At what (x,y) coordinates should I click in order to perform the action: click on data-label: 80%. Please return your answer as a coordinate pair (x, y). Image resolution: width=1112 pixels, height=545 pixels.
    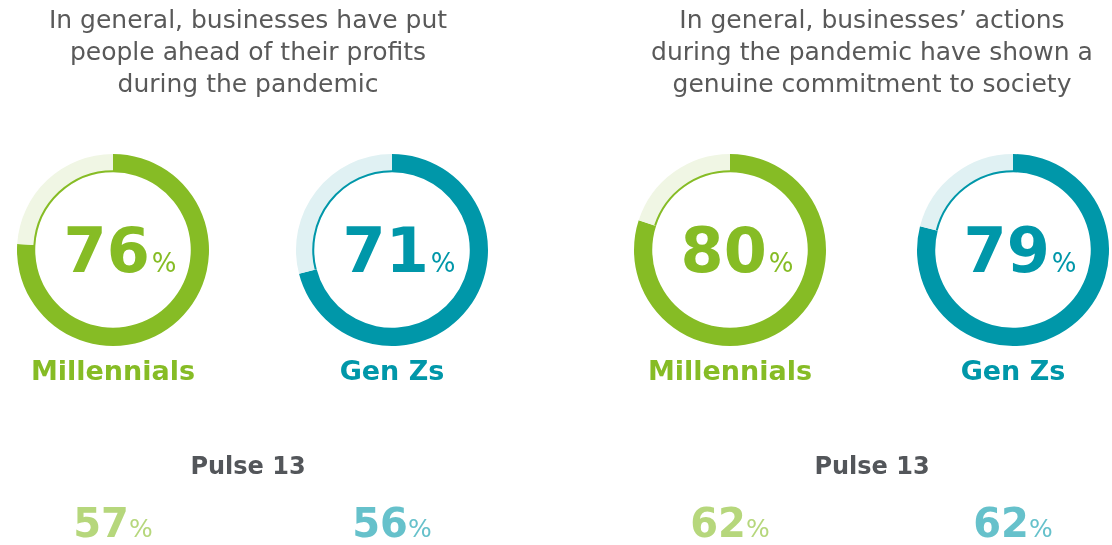
    Looking at the image, I should click on (737, 250).